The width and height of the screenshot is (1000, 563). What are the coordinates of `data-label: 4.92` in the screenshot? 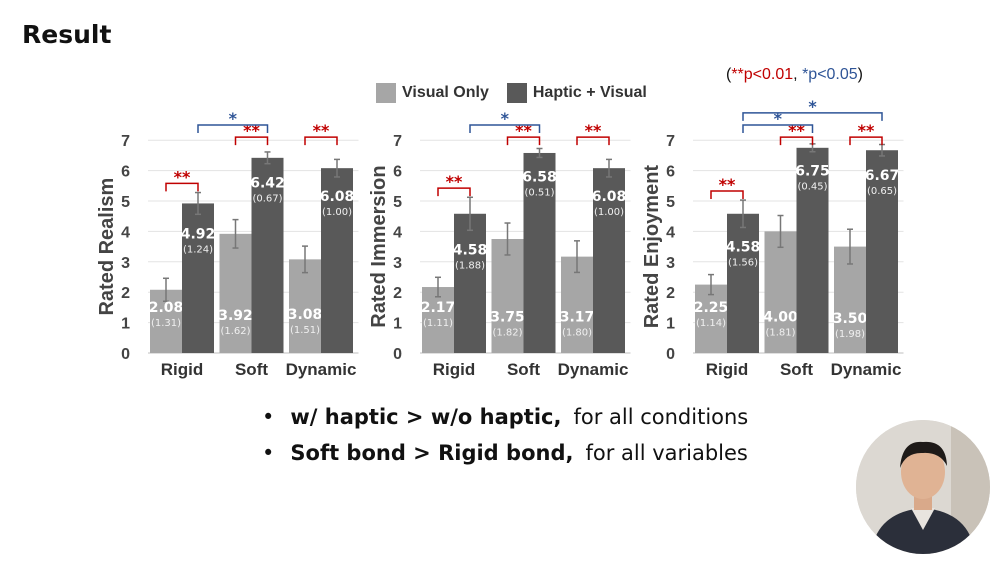 It's located at (198, 234).